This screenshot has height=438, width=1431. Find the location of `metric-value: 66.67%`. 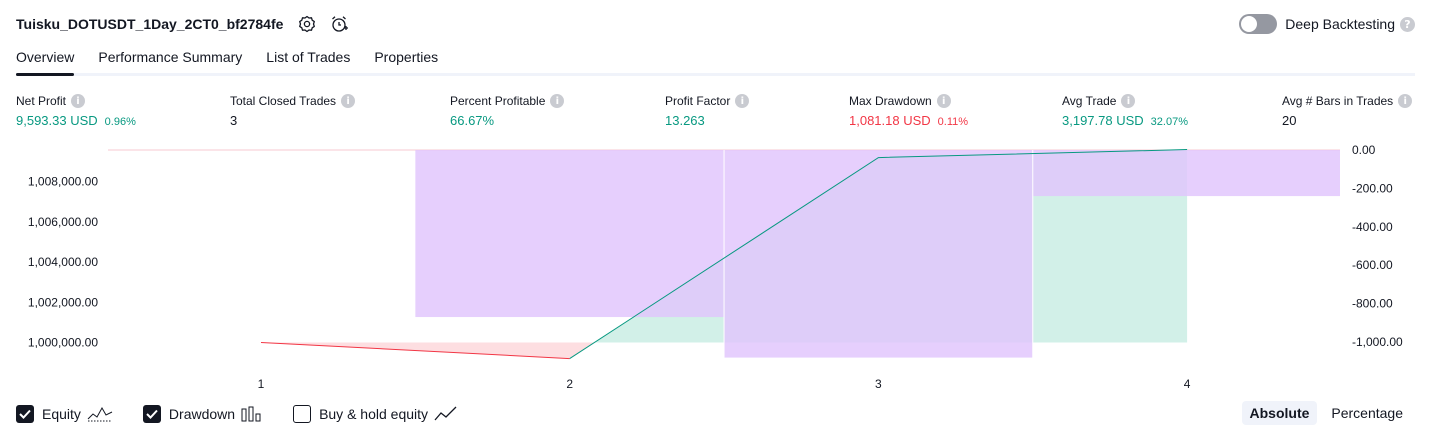

metric-value: 66.67% is located at coordinates (472, 120).